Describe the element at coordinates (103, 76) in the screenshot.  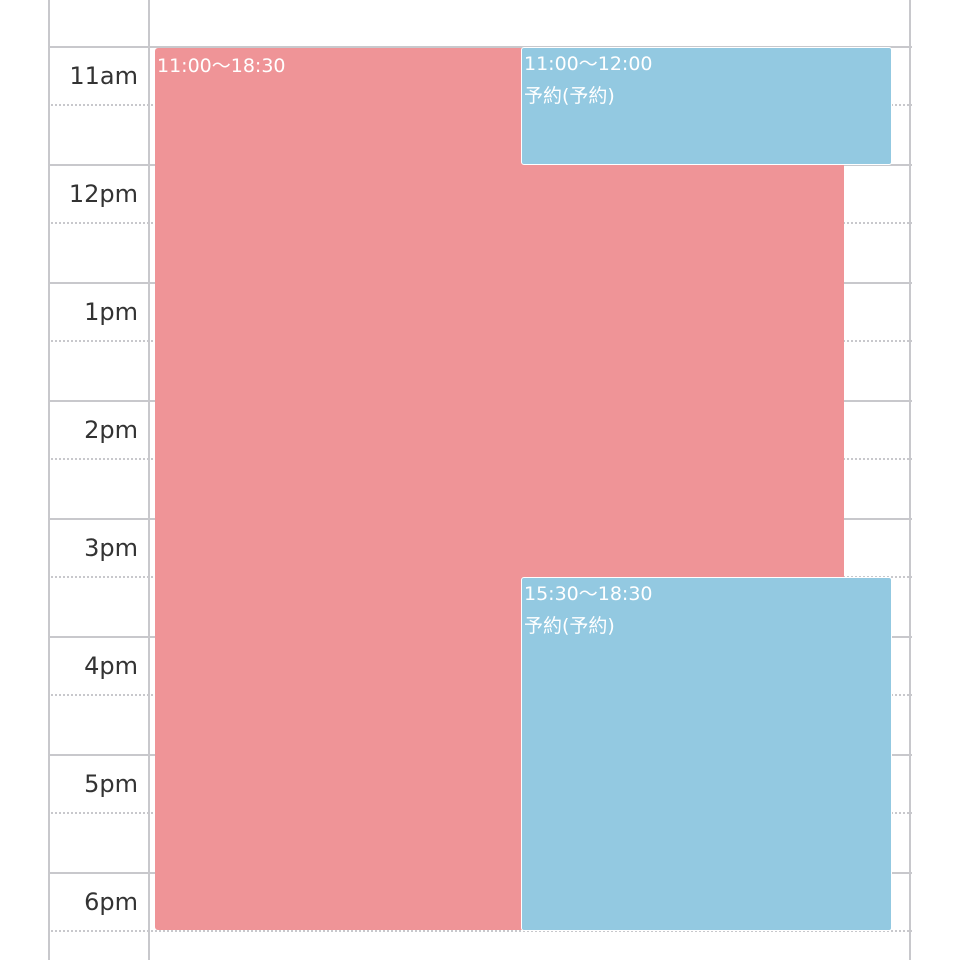
I see `time-label: 11am` at that location.